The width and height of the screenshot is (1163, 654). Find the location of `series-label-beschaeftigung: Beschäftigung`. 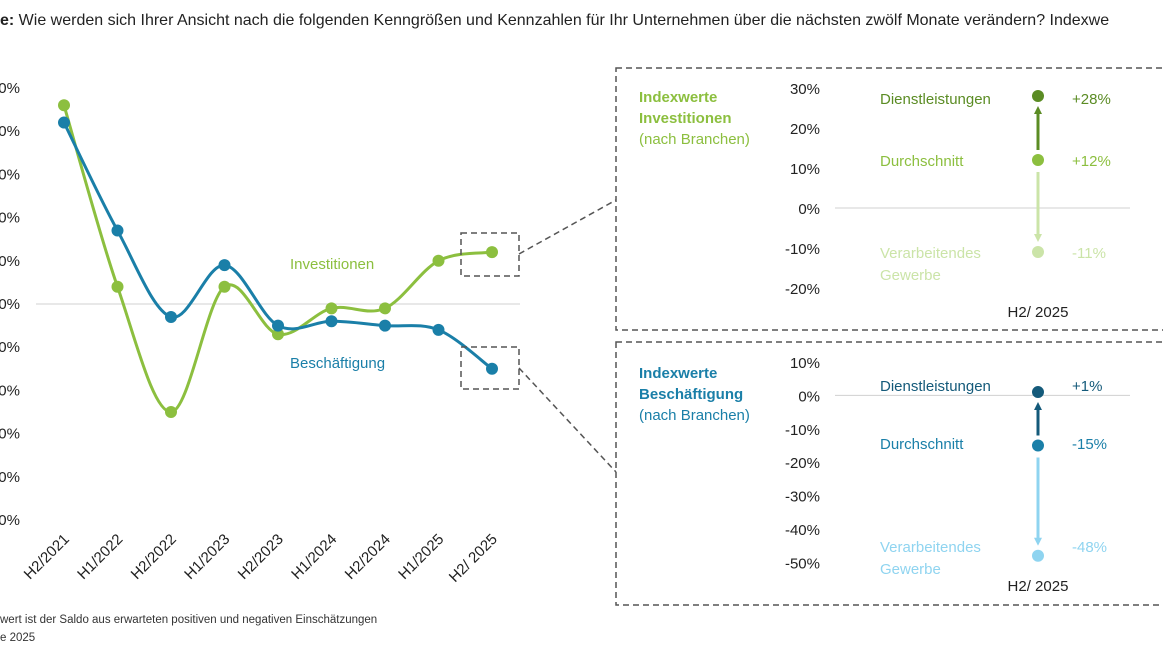

series-label-beschaeftigung: Beschäftigung is located at coordinates (337, 363).